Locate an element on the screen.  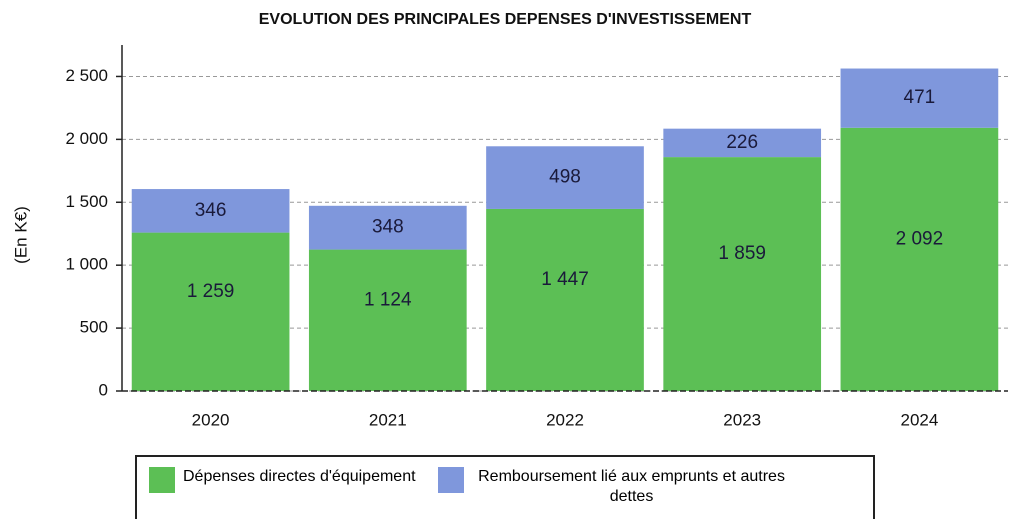
y-axis-label: (En K€) is located at coordinates (20, 235).